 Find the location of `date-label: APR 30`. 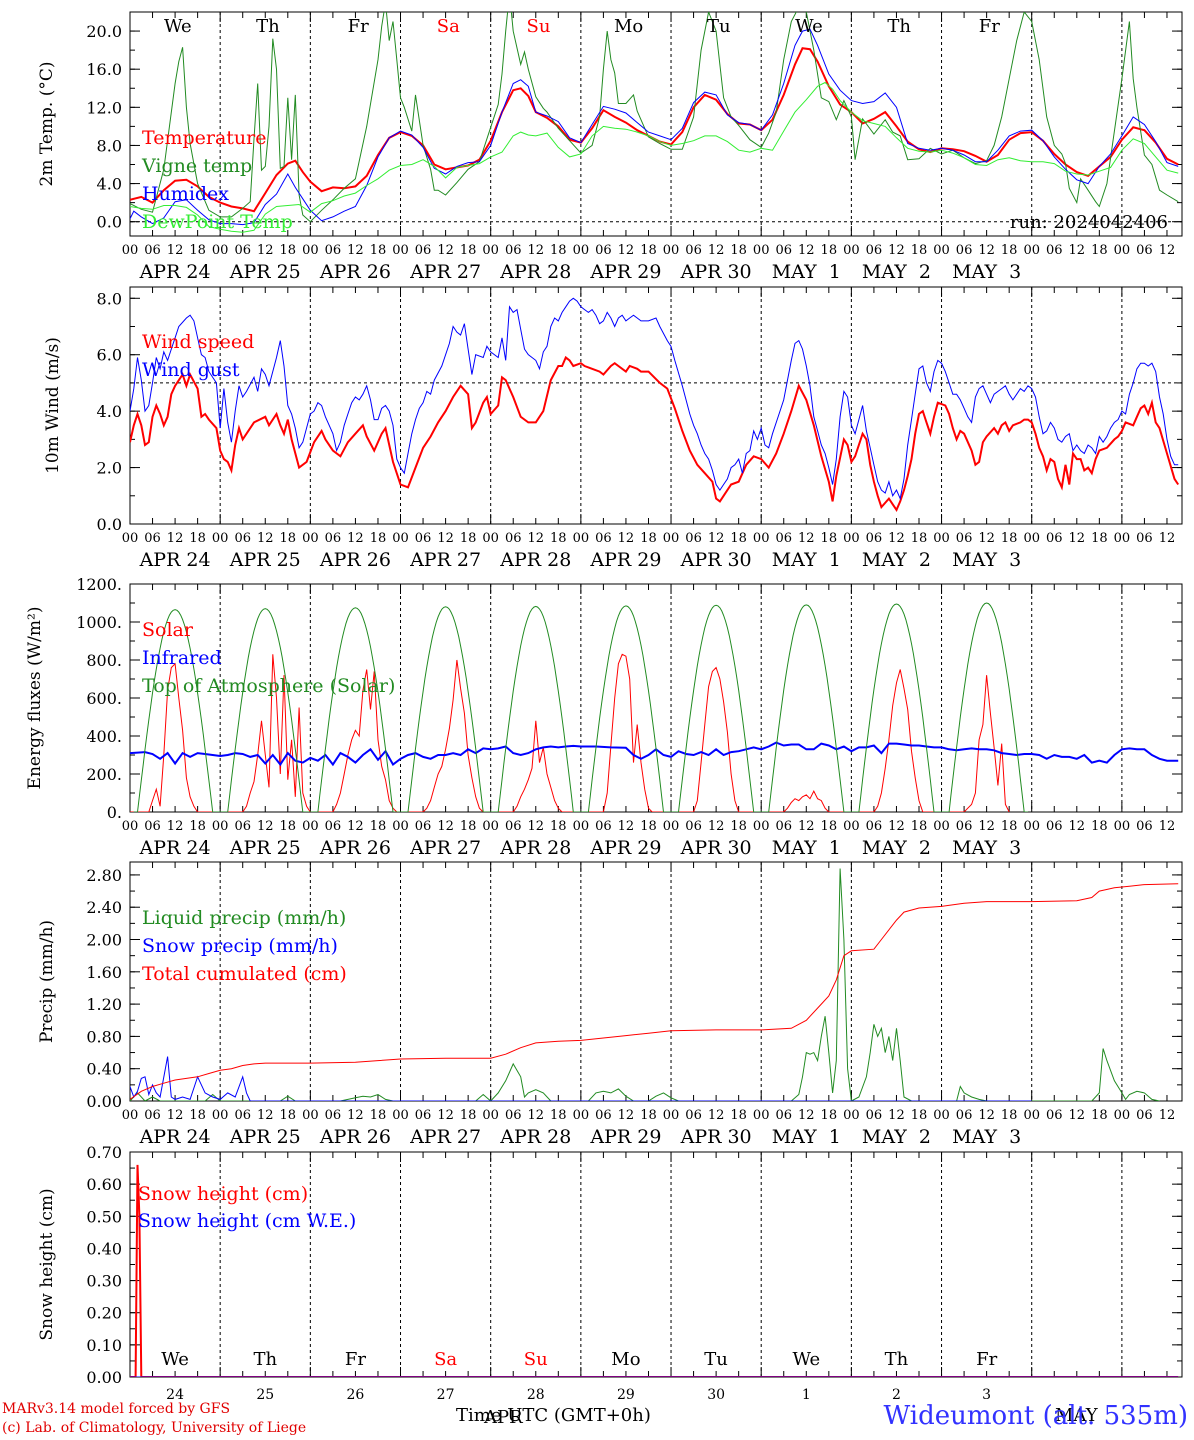

date-label: APR 30 is located at coordinates (716, 1137).